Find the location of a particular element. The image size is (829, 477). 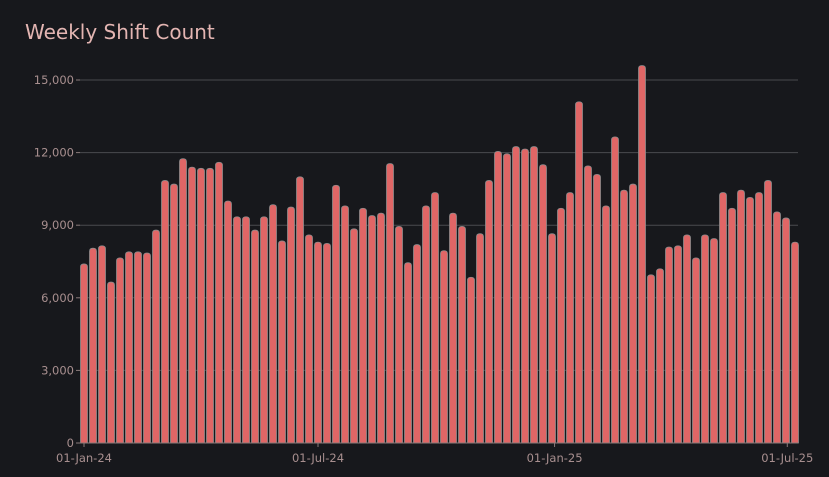

x-tick-label: 01-Jul-24 is located at coordinates (318, 458).